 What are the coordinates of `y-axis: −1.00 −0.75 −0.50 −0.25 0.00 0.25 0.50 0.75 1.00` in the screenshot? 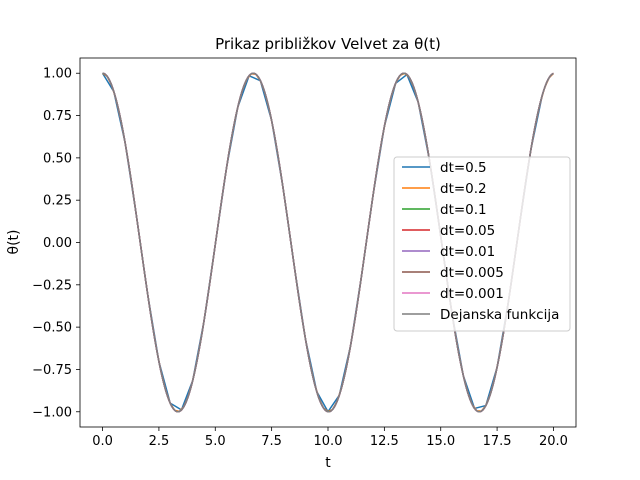 It's located at (56, 243).